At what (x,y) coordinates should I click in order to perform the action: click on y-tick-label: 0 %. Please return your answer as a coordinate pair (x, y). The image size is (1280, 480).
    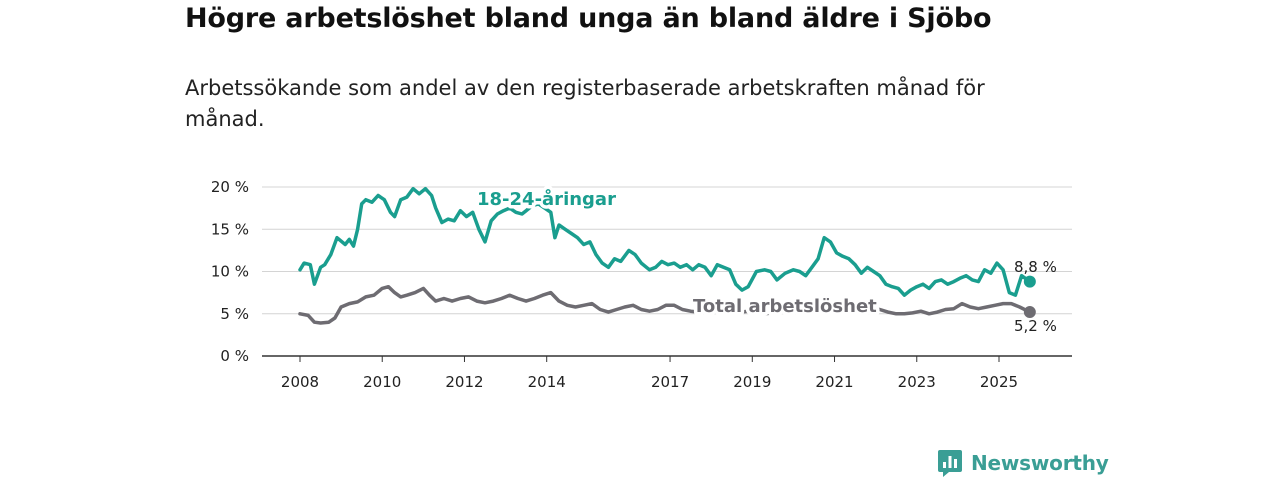
    Looking at the image, I should click on (234, 356).